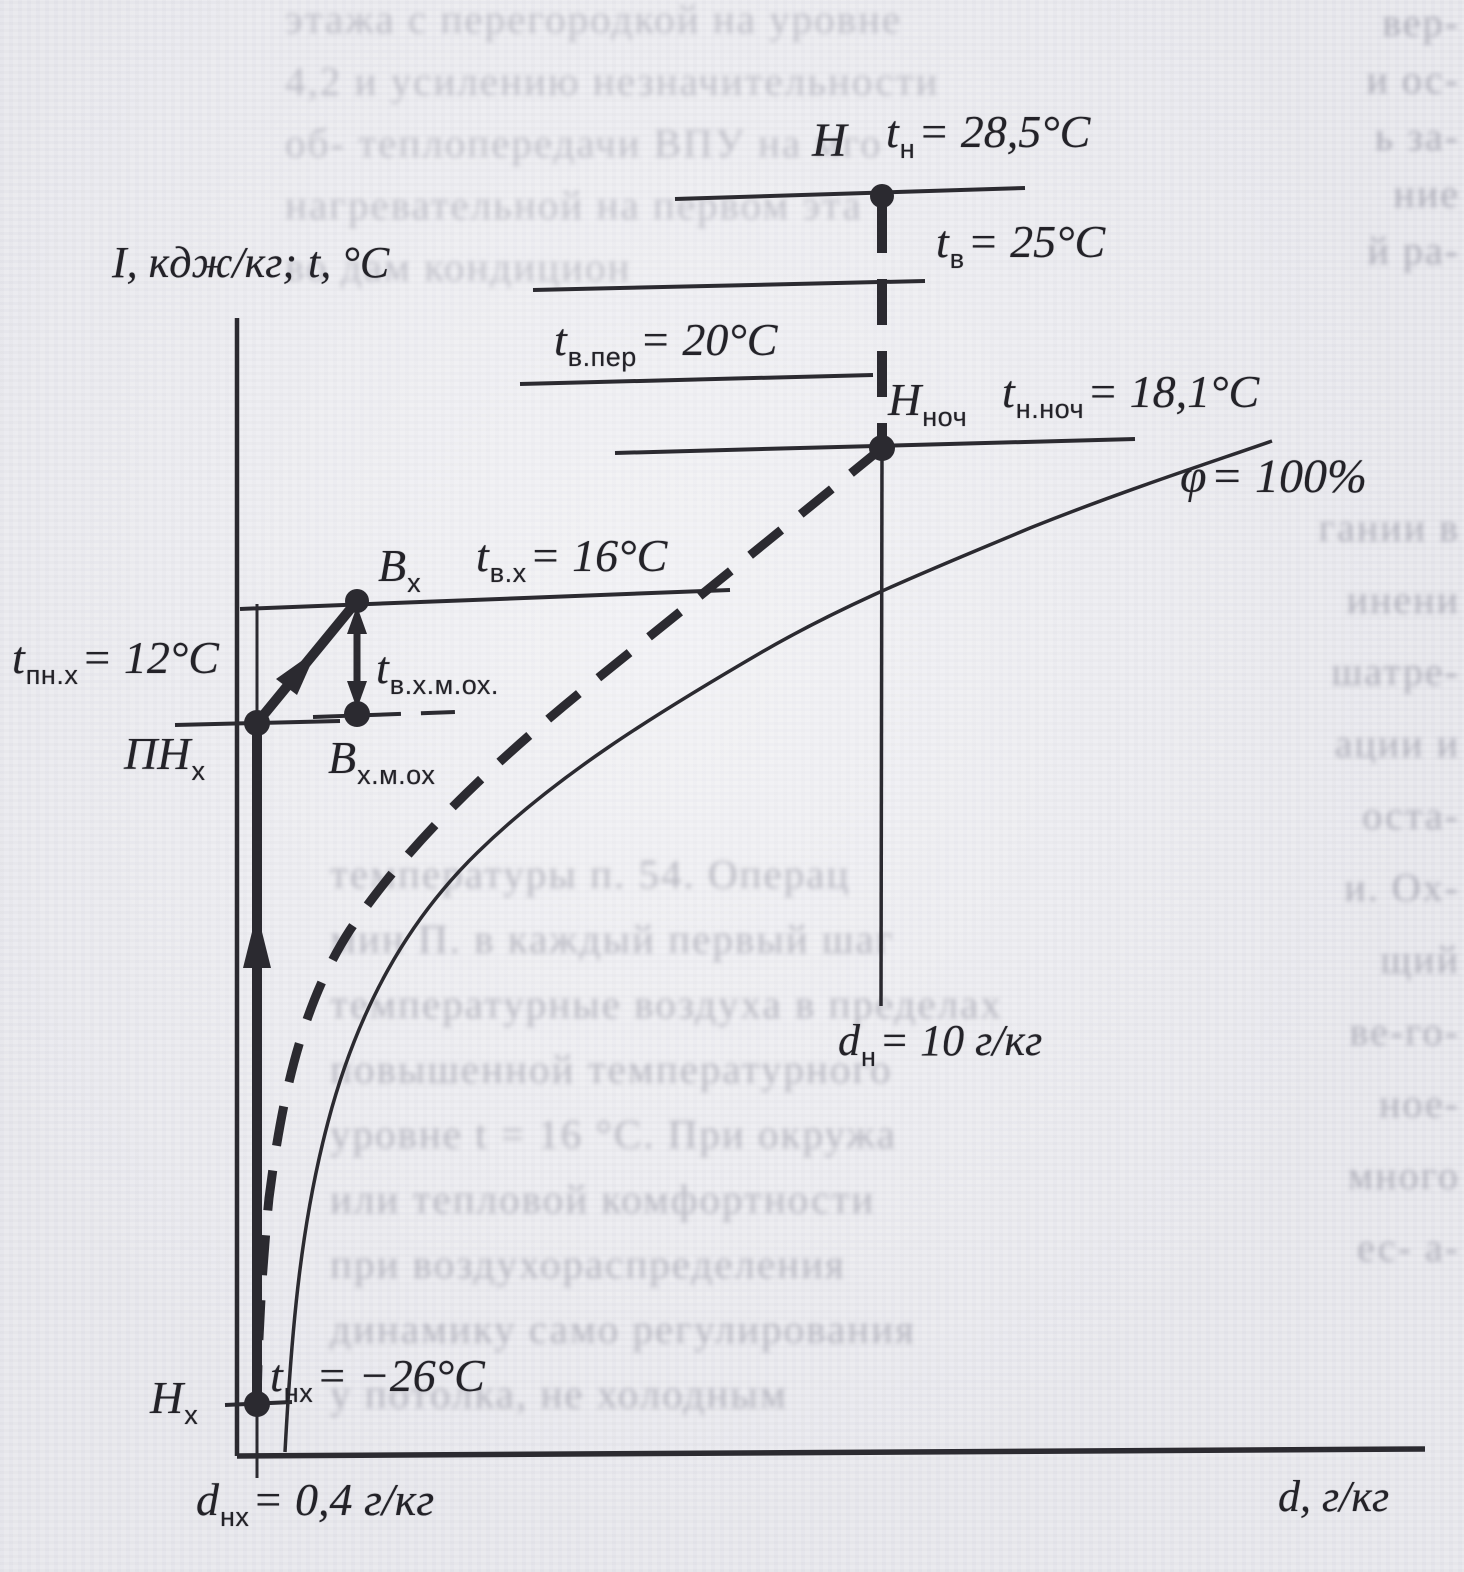 The width and height of the screenshot is (1464, 1572). What do you see at coordinates (1408, 1247) in the screenshot?
I see `bleed-through-line: ес- а-` at bounding box center [1408, 1247].